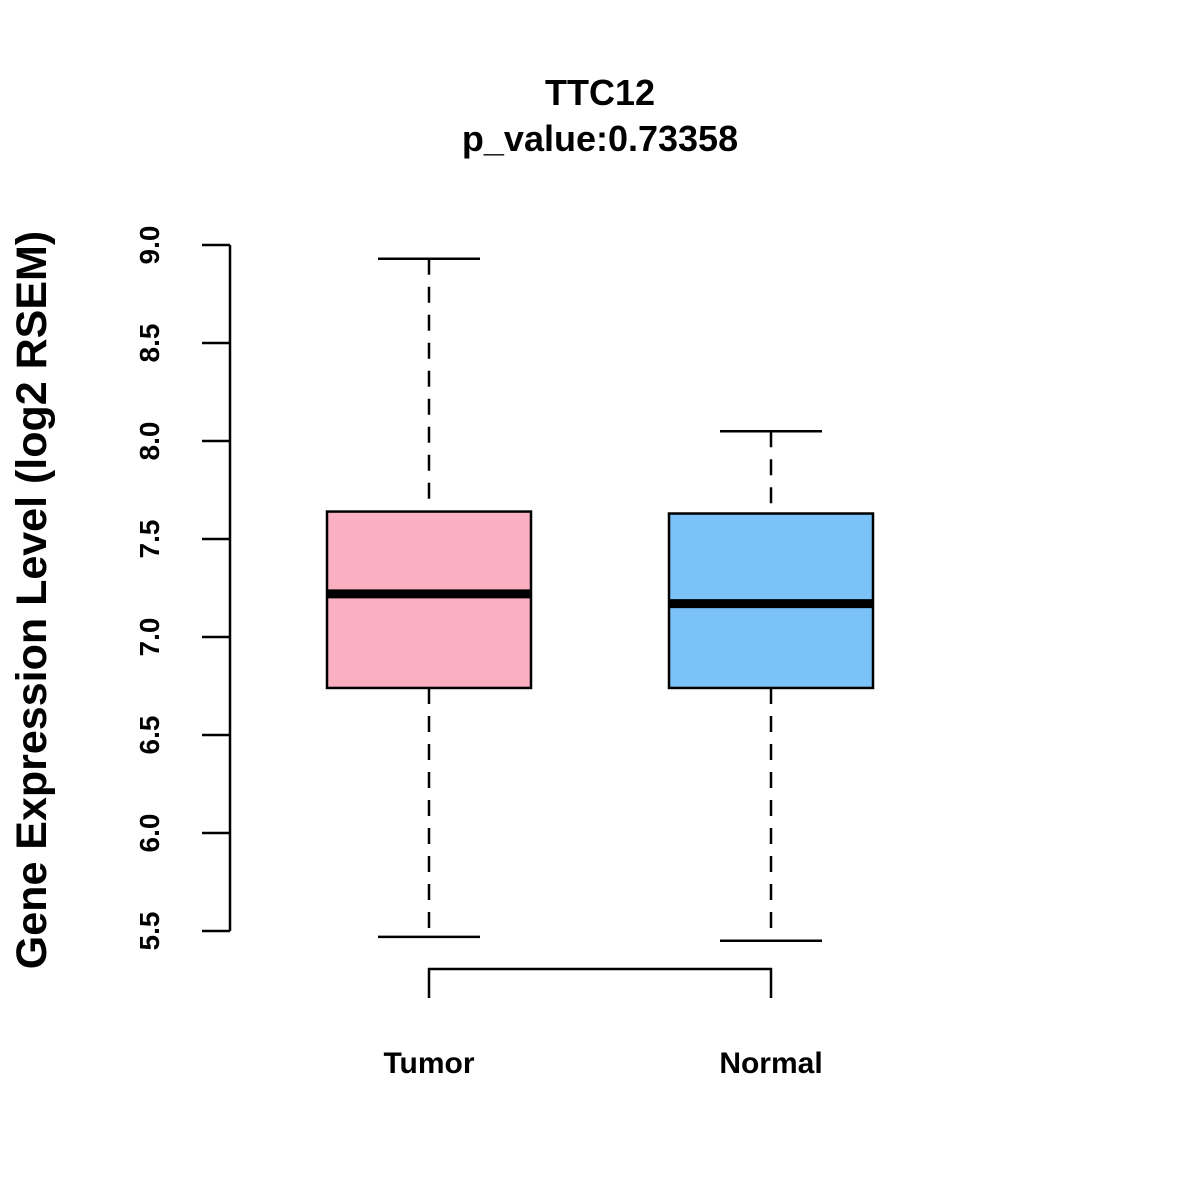 The image size is (1200, 1200). Describe the element at coordinates (32, 600) in the screenshot. I see `y-axis-label: Gene Expression Level (log2 RSEM)` at that location.